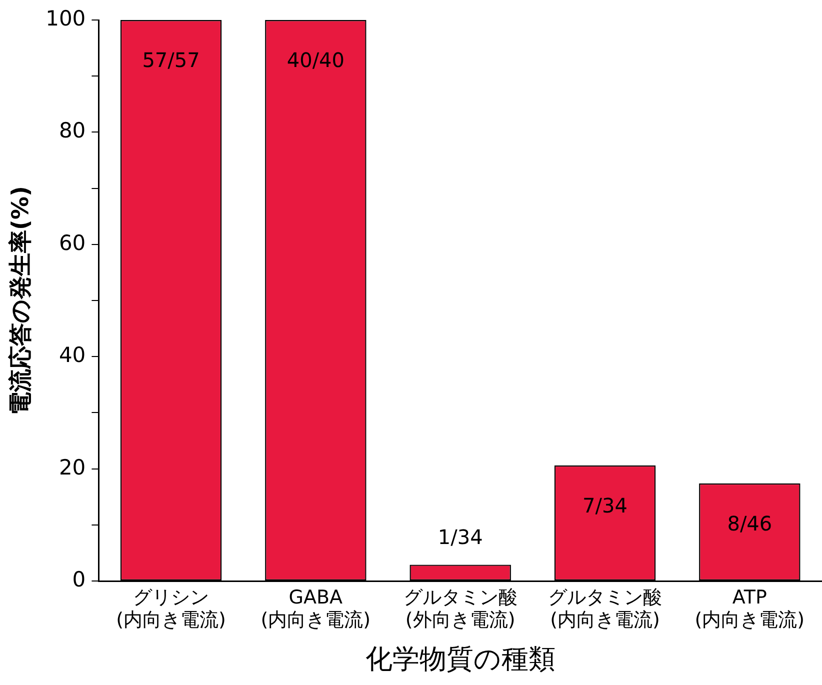 The image size is (822, 685). What do you see at coordinates (460, 536) in the screenshot?
I see `data-label: 1/34` at bounding box center [460, 536].